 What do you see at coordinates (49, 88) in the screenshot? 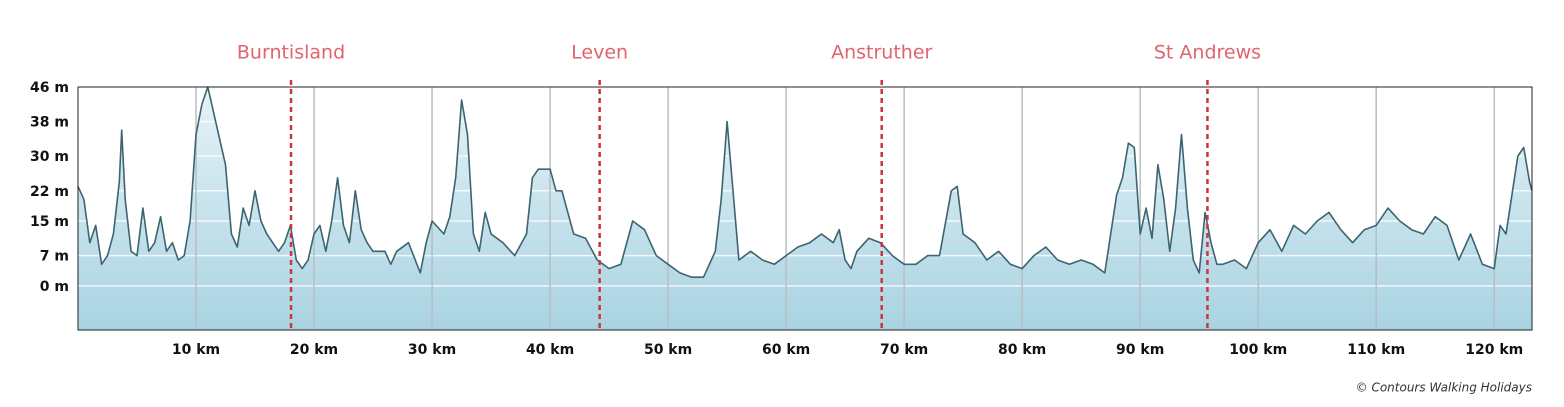
I see `y-tick-label: 46 m` at bounding box center [49, 88].